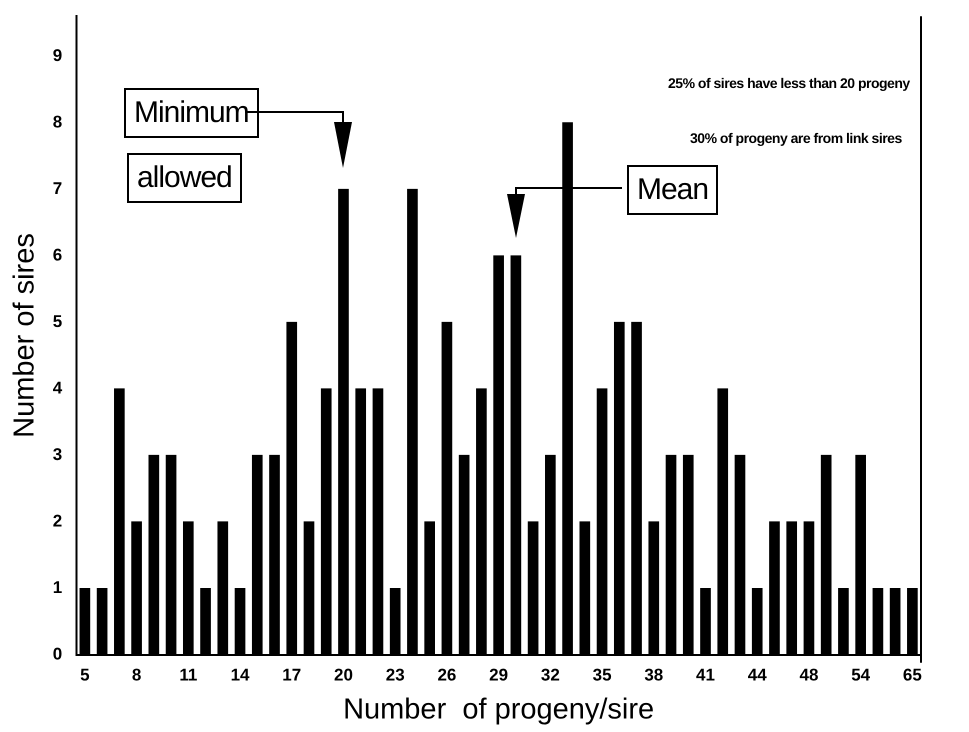 The width and height of the screenshot is (969, 732). Describe the element at coordinates (57, 388) in the screenshot. I see `y-tick-label: 4` at that location.